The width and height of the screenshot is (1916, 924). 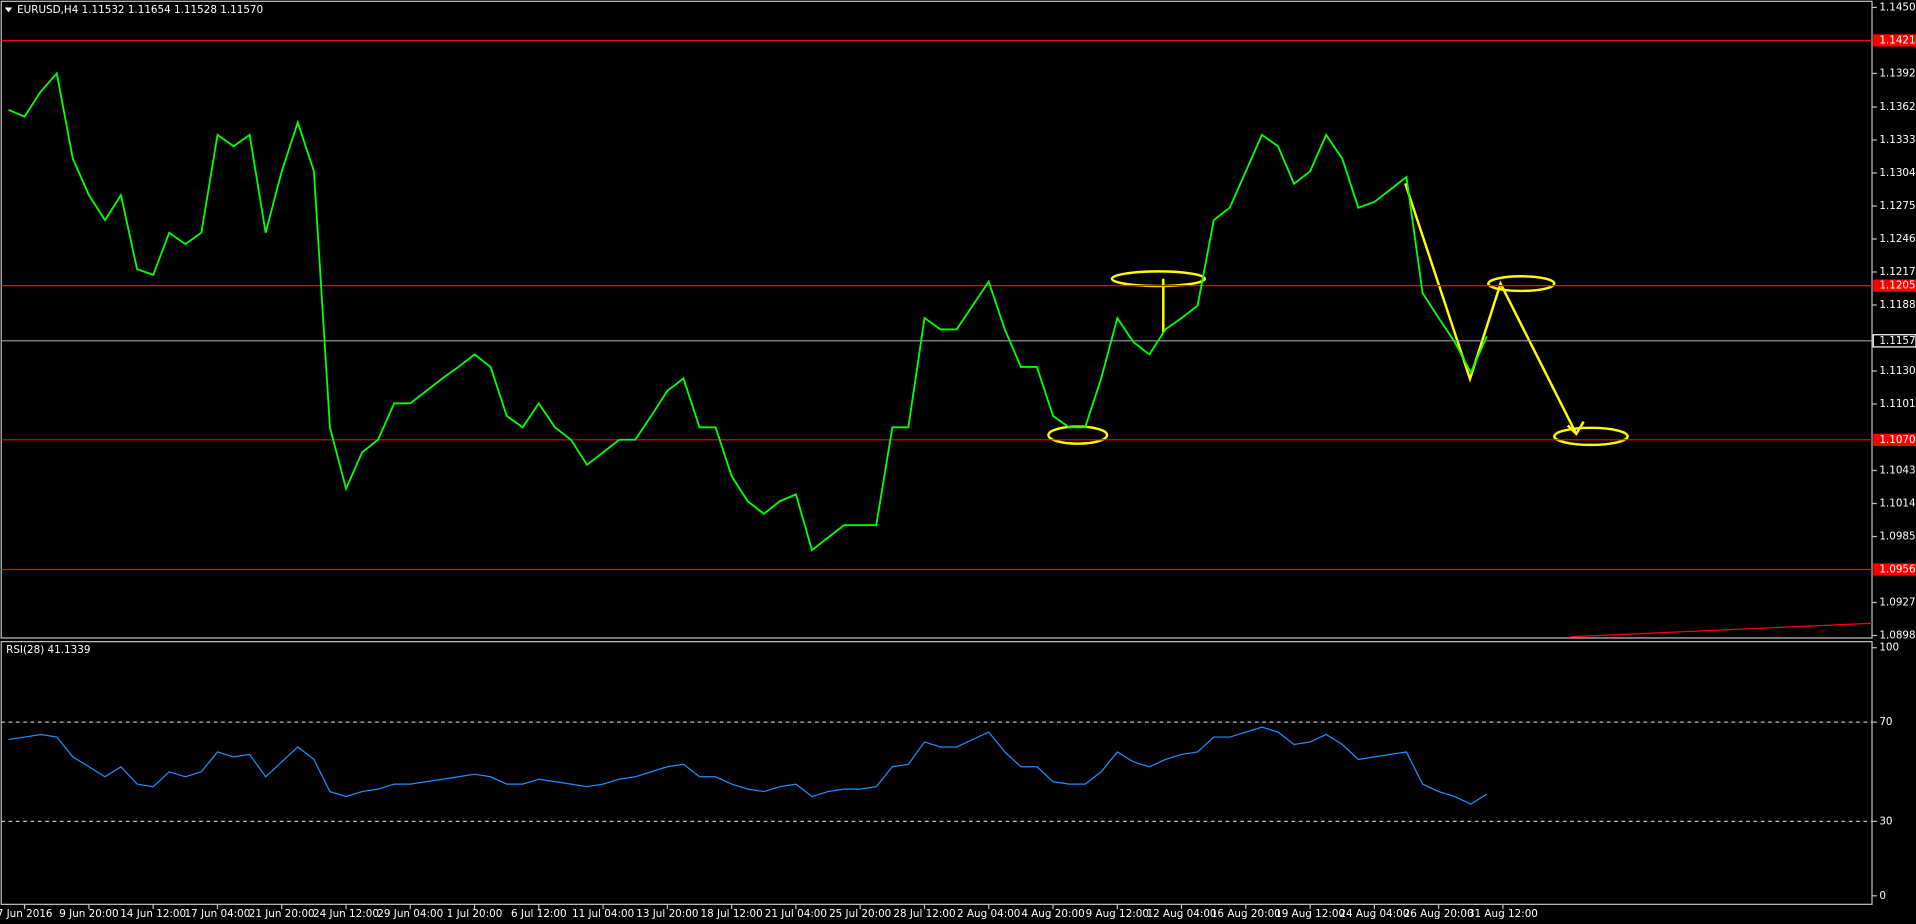 What do you see at coordinates (1897, 173) in the screenshot?
I see `y-tick-label: 1.13045` at bounding box center [1897, 173].